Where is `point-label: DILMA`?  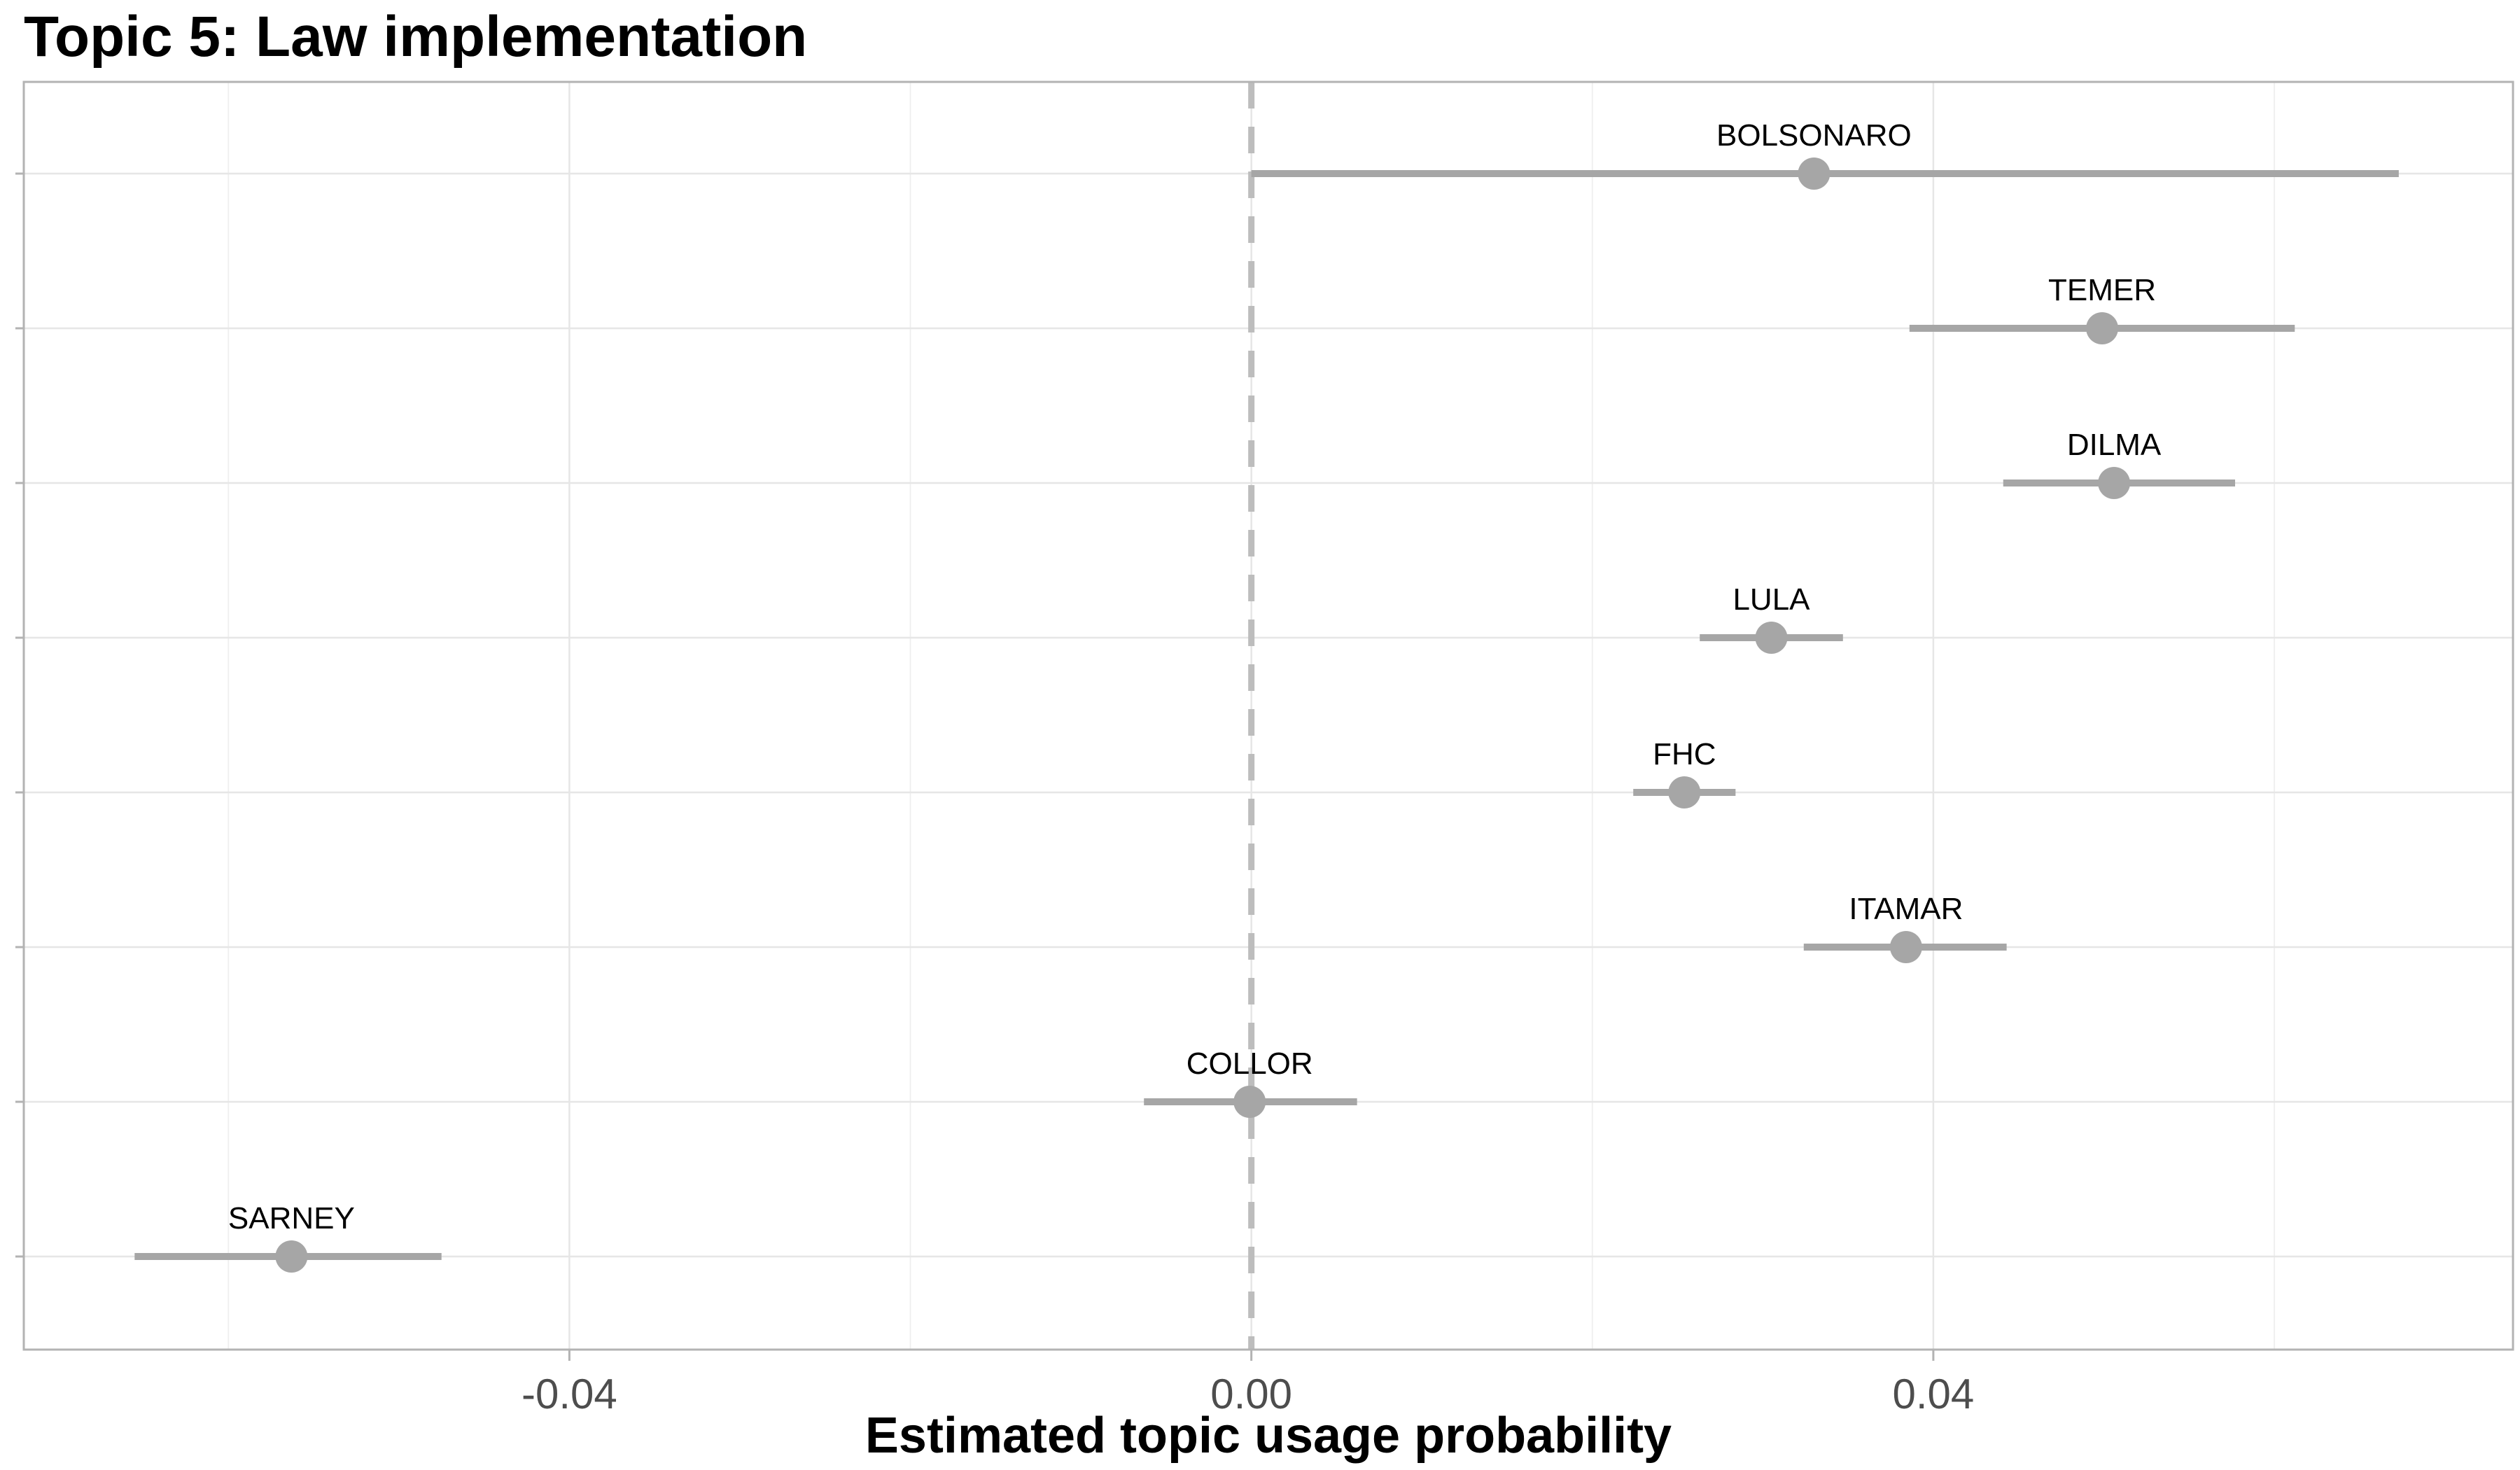
point-label: DILMA is located at coordinates (2114, 445).